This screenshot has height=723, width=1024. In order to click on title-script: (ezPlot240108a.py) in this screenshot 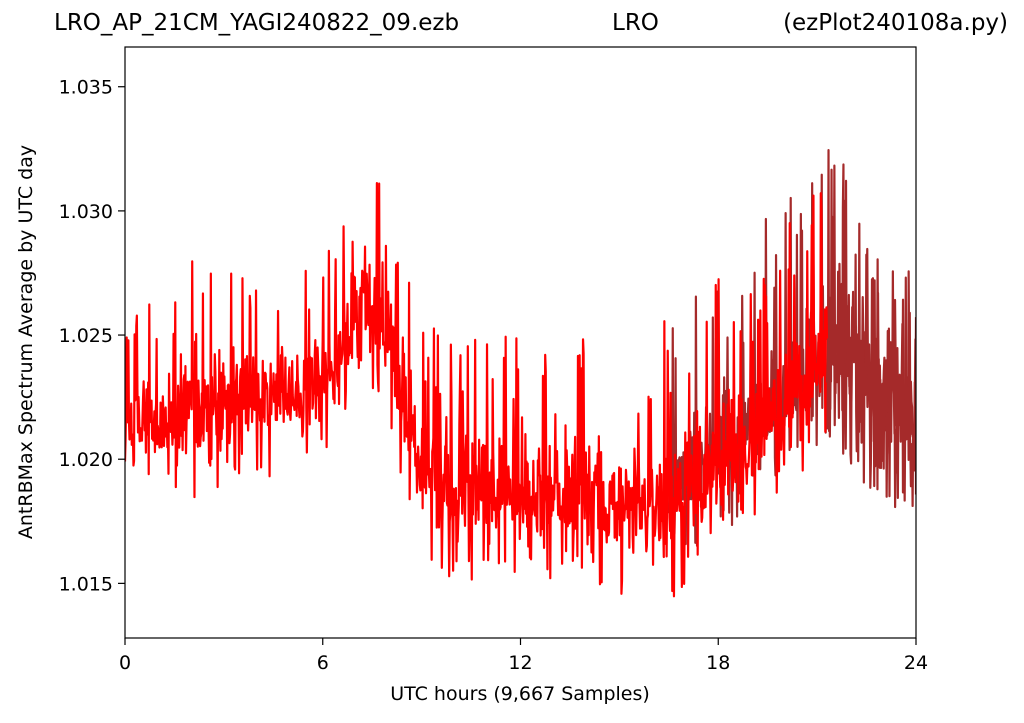, I will do `click(895, 23)`.